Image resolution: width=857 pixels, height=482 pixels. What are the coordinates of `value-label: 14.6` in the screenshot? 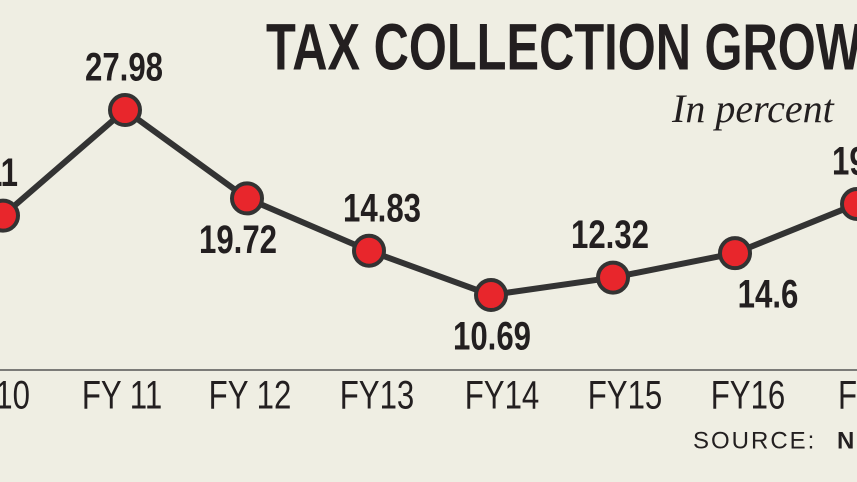 It's located at (768, 294).